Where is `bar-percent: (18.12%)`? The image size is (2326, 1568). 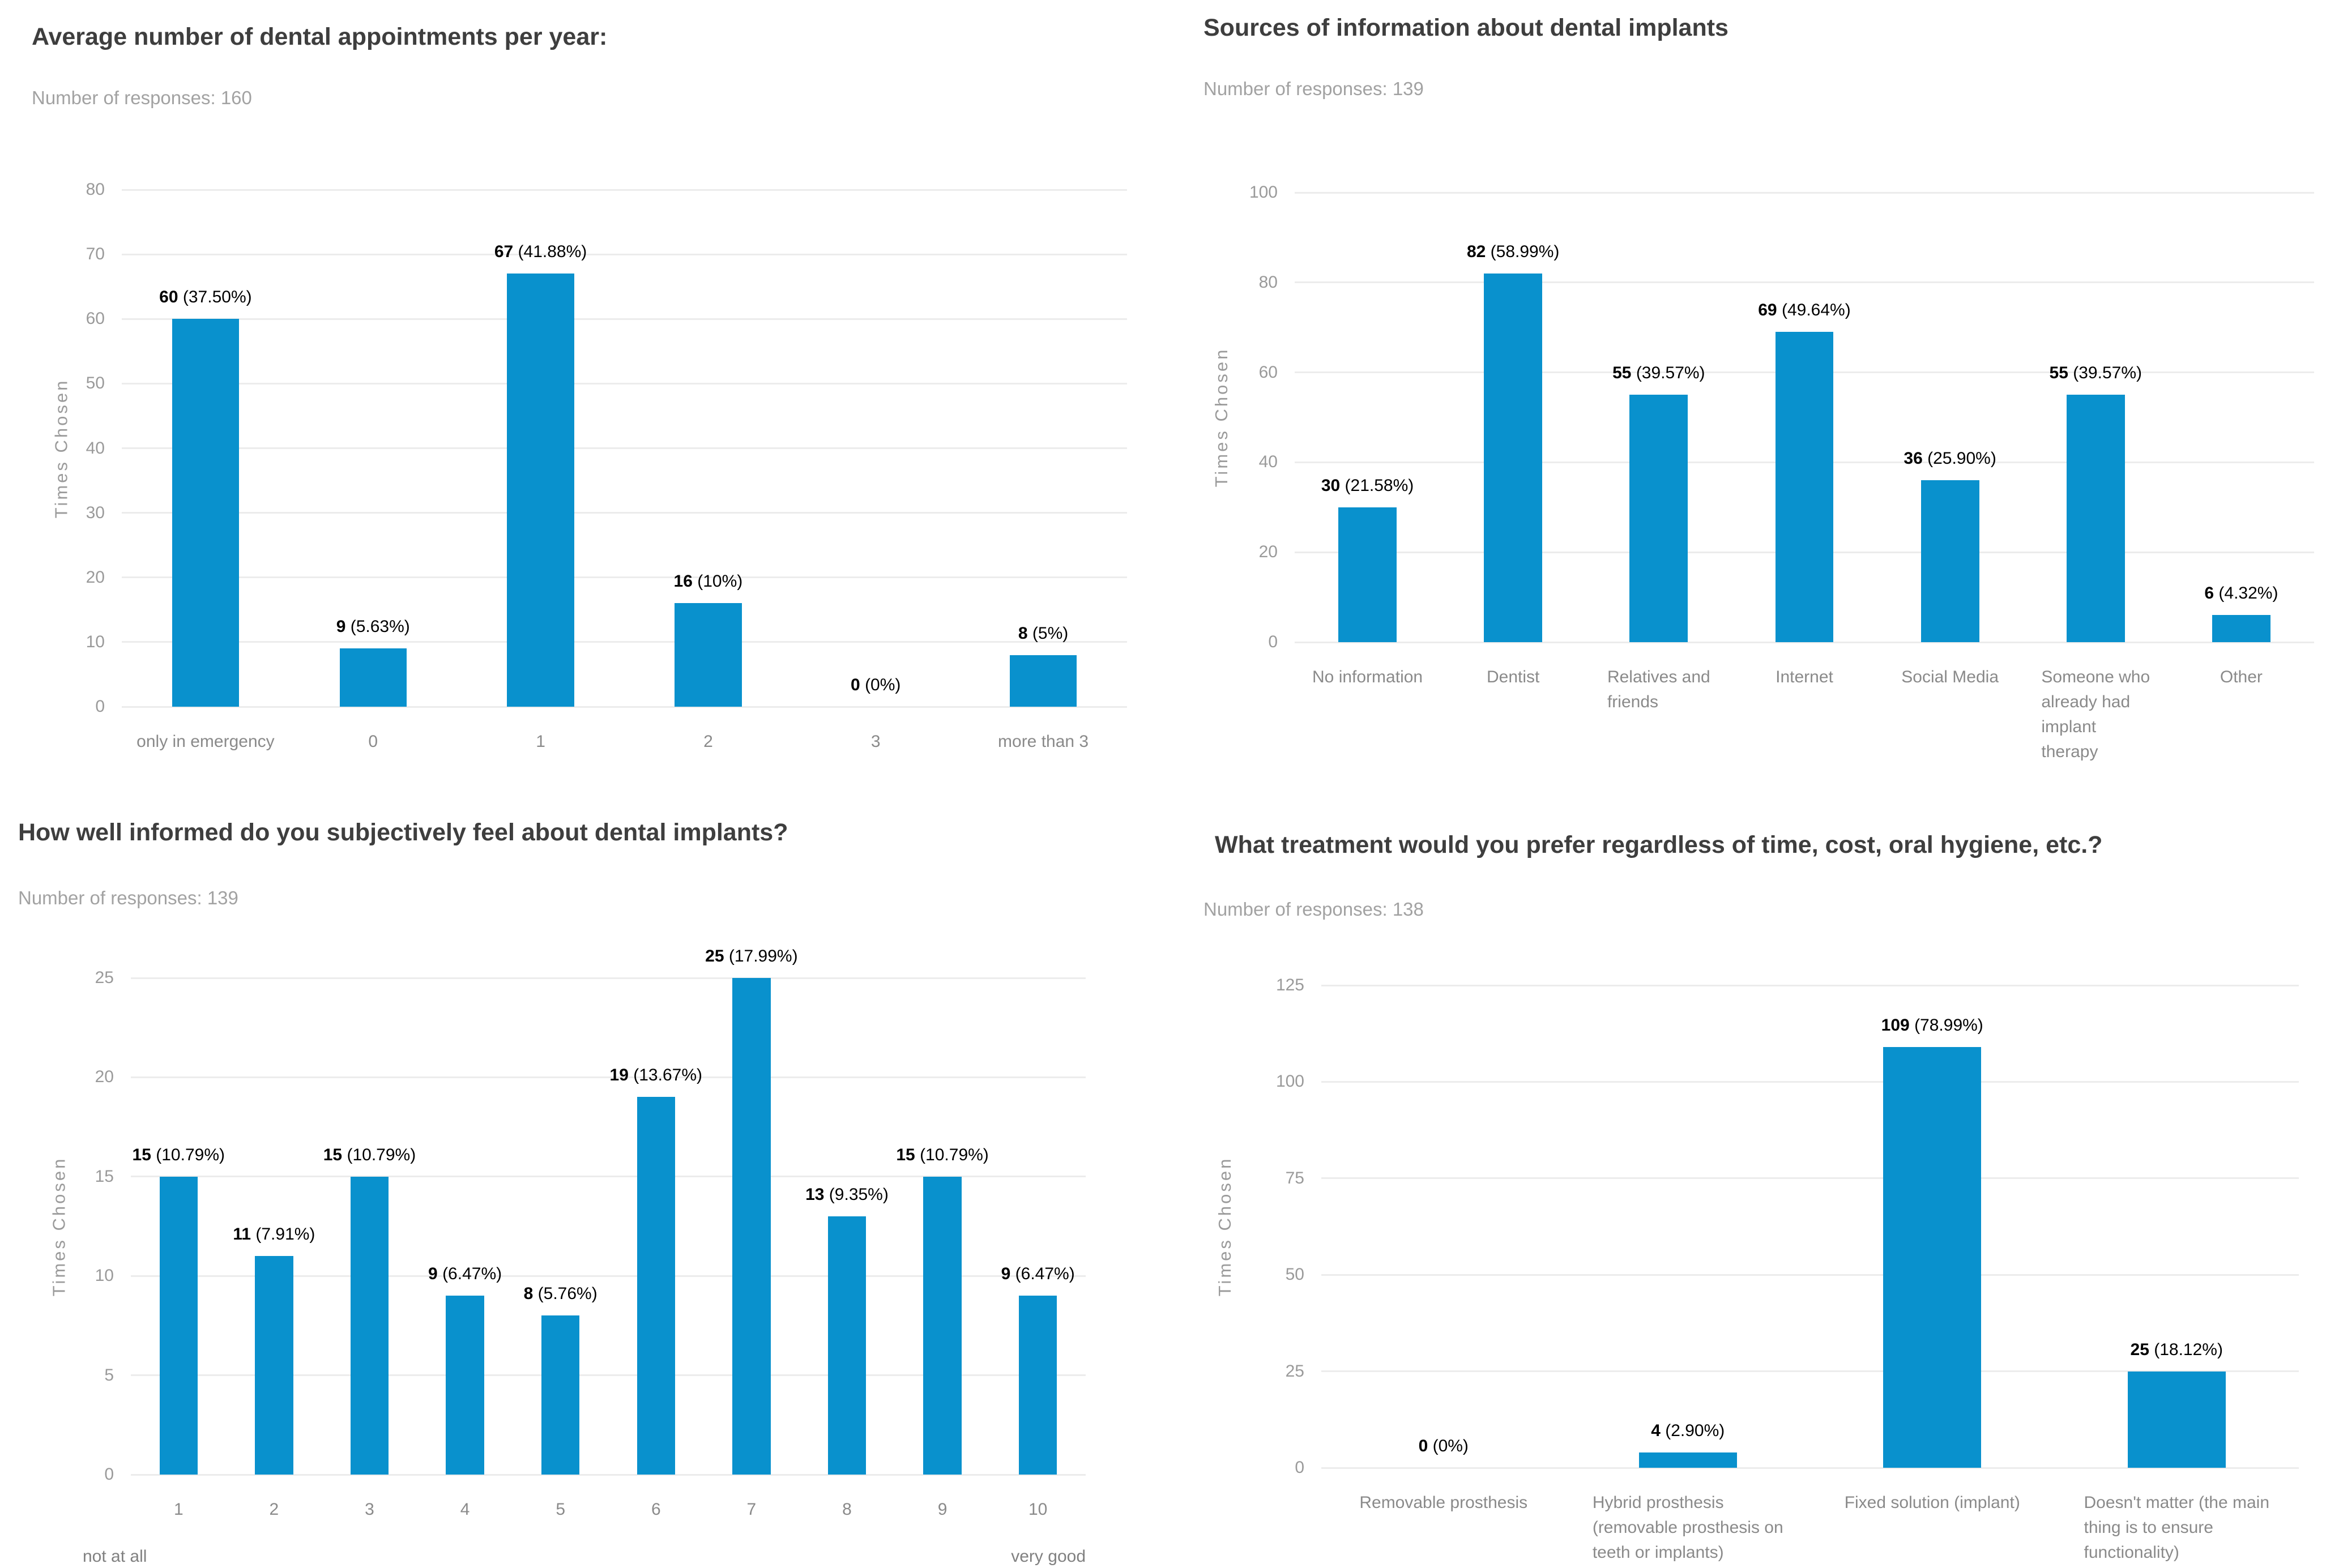 bar-percent: (18.12%) is located at coordinates (2186, 1349).